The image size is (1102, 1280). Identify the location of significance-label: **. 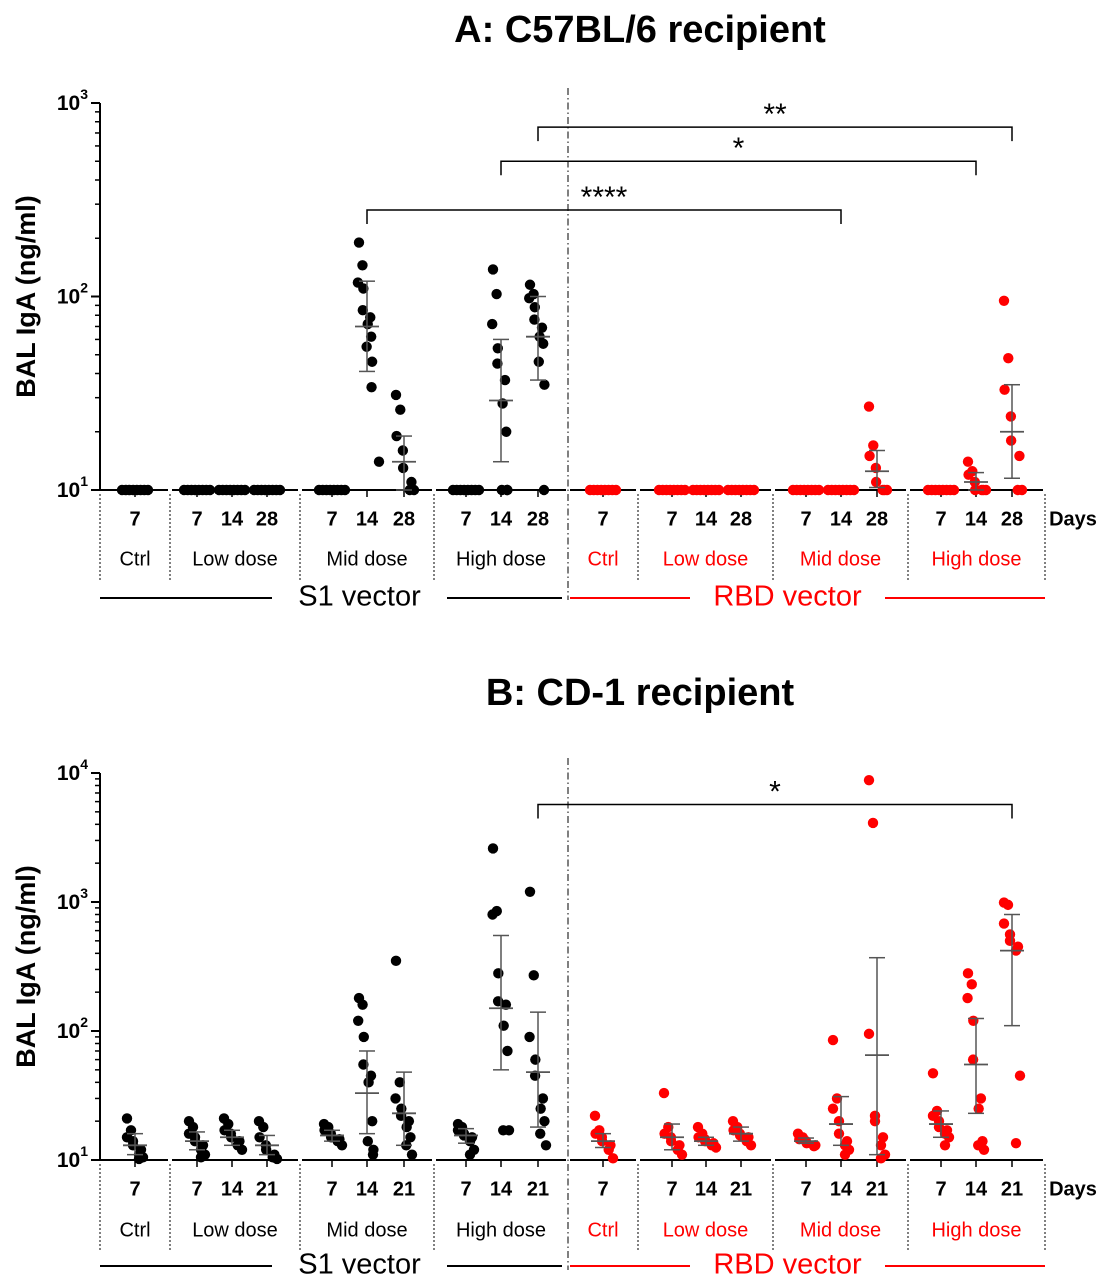
(775, 114).